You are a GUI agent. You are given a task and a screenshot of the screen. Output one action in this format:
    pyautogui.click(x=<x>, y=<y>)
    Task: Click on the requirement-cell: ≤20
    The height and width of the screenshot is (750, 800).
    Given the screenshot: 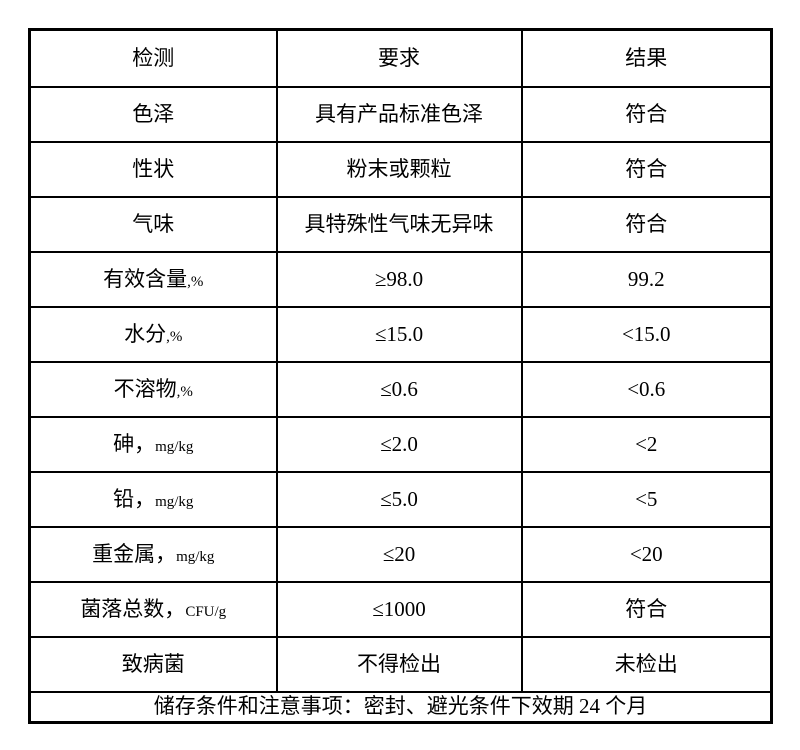 What is the action you would take?
    pyautogui.click(x=399, y=554)
    